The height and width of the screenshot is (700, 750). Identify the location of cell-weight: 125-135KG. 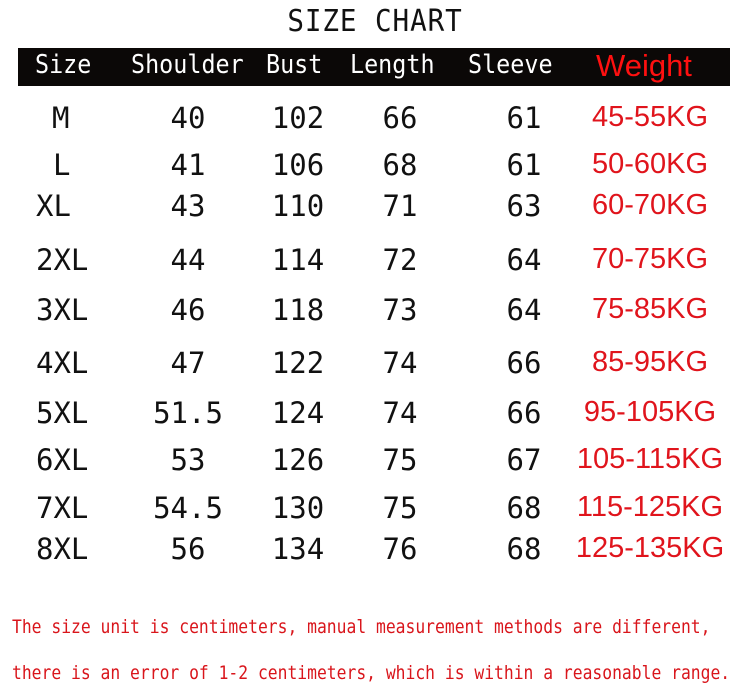
(650, 548).